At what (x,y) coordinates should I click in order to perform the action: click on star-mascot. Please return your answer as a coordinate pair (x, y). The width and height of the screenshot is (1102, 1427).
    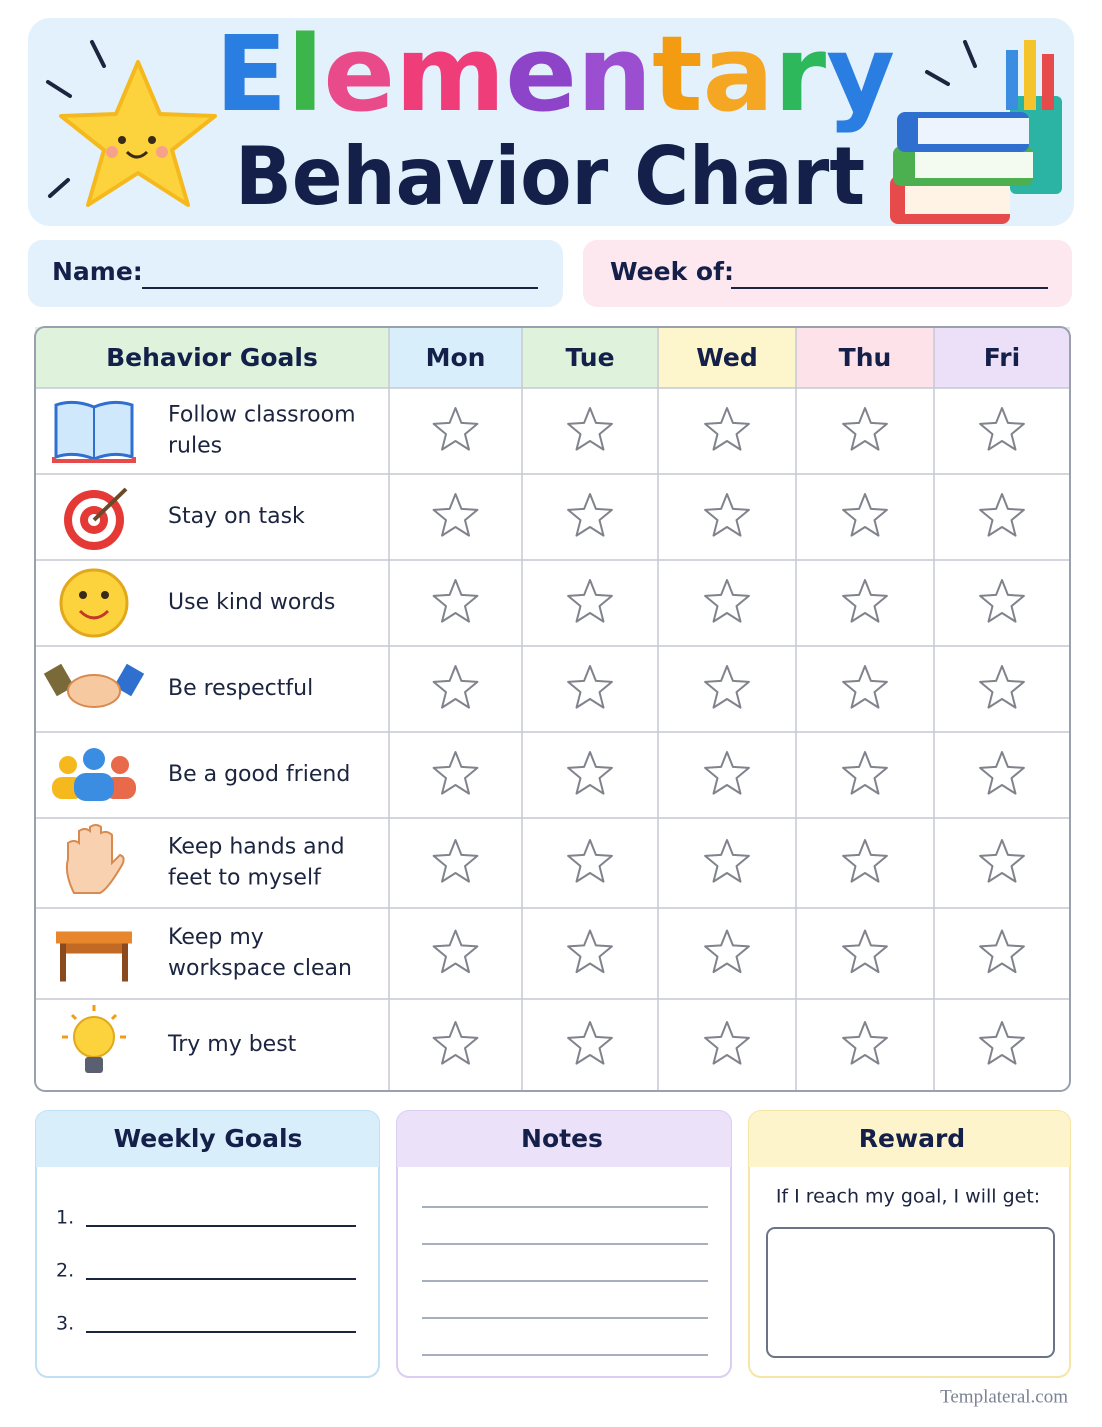
    Looking at the image, I should click on (131, 123).